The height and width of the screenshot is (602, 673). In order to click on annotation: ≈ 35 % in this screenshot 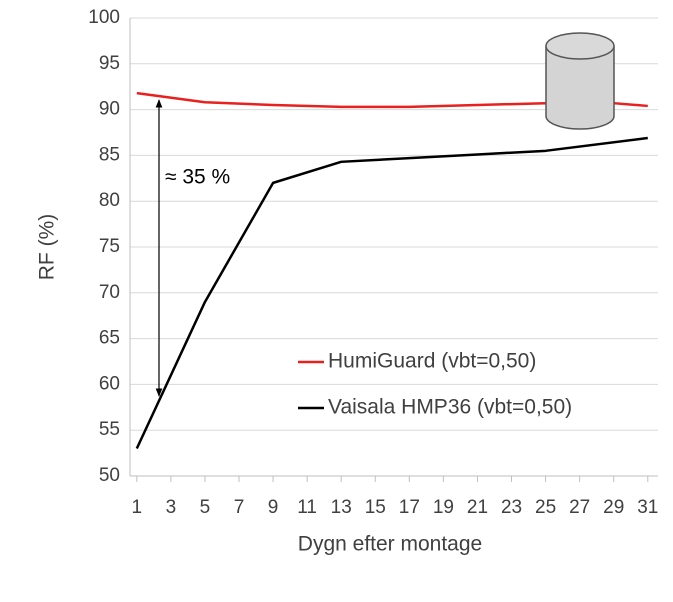, I will do `click(197, 177)`.